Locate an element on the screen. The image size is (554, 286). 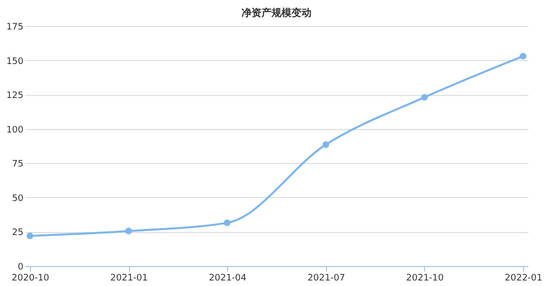
y-tick-label: 50 is located at coordinates (18, 199).